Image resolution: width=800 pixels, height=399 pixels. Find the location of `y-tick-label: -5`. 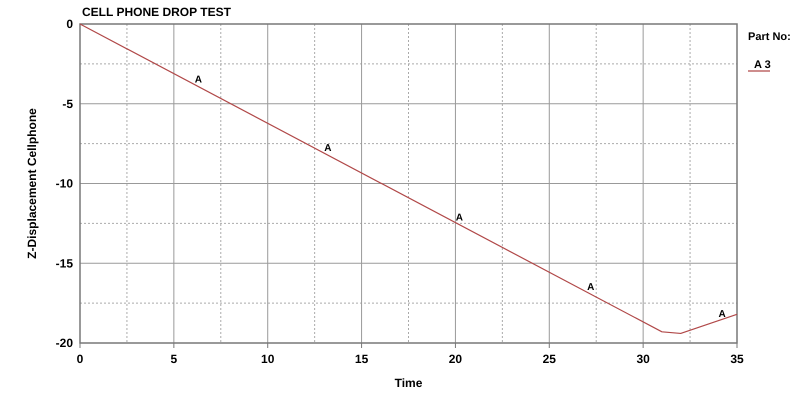

y-tick-label: -5 is located at coordinates (68, 103).